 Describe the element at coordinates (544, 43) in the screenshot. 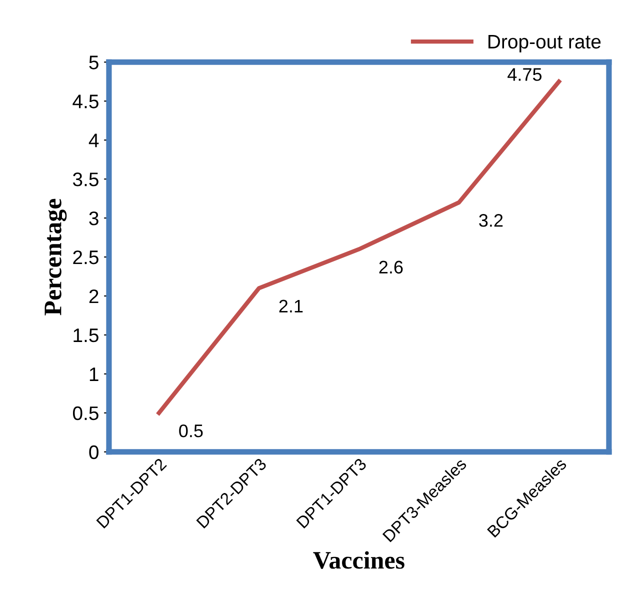

I see `legend-label: Drop-out rate` at that location.